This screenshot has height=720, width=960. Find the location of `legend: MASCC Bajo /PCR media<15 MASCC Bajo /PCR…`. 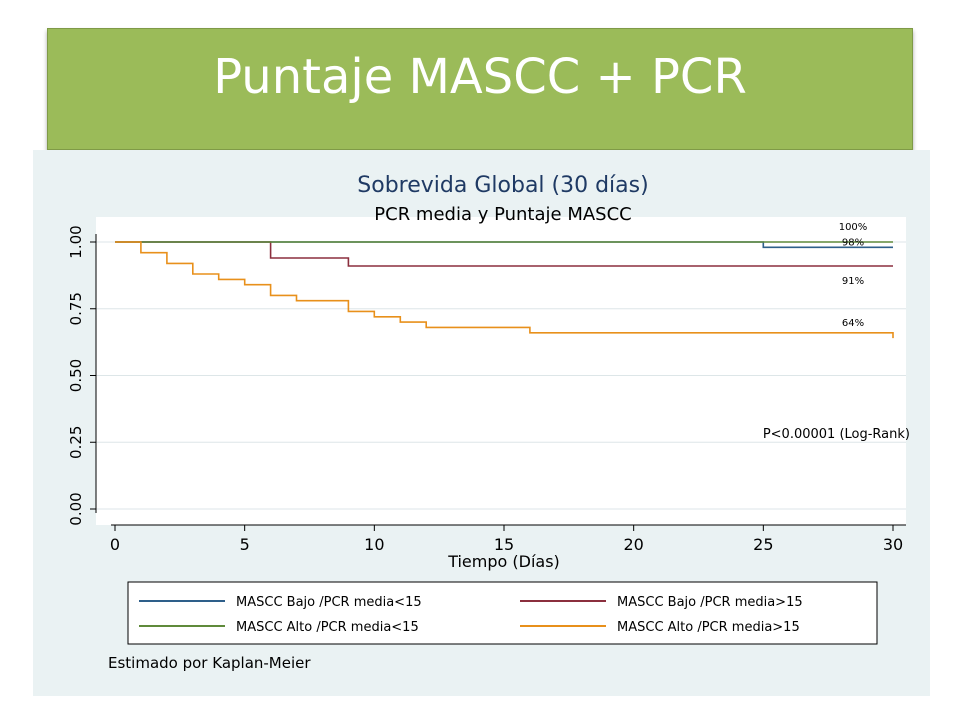

legend: MASCC Bajo /PCR media<15 MASCC Bajo /PCR… is located at coordinates (502, 613).